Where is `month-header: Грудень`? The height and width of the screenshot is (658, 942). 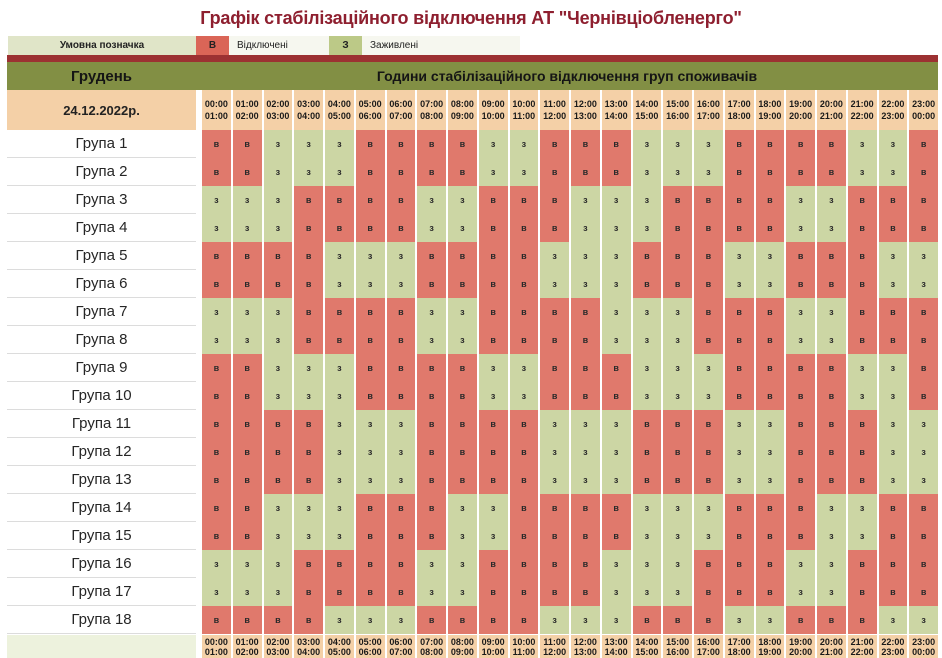
month-header: Грудень is located at coordinates (101, 76).